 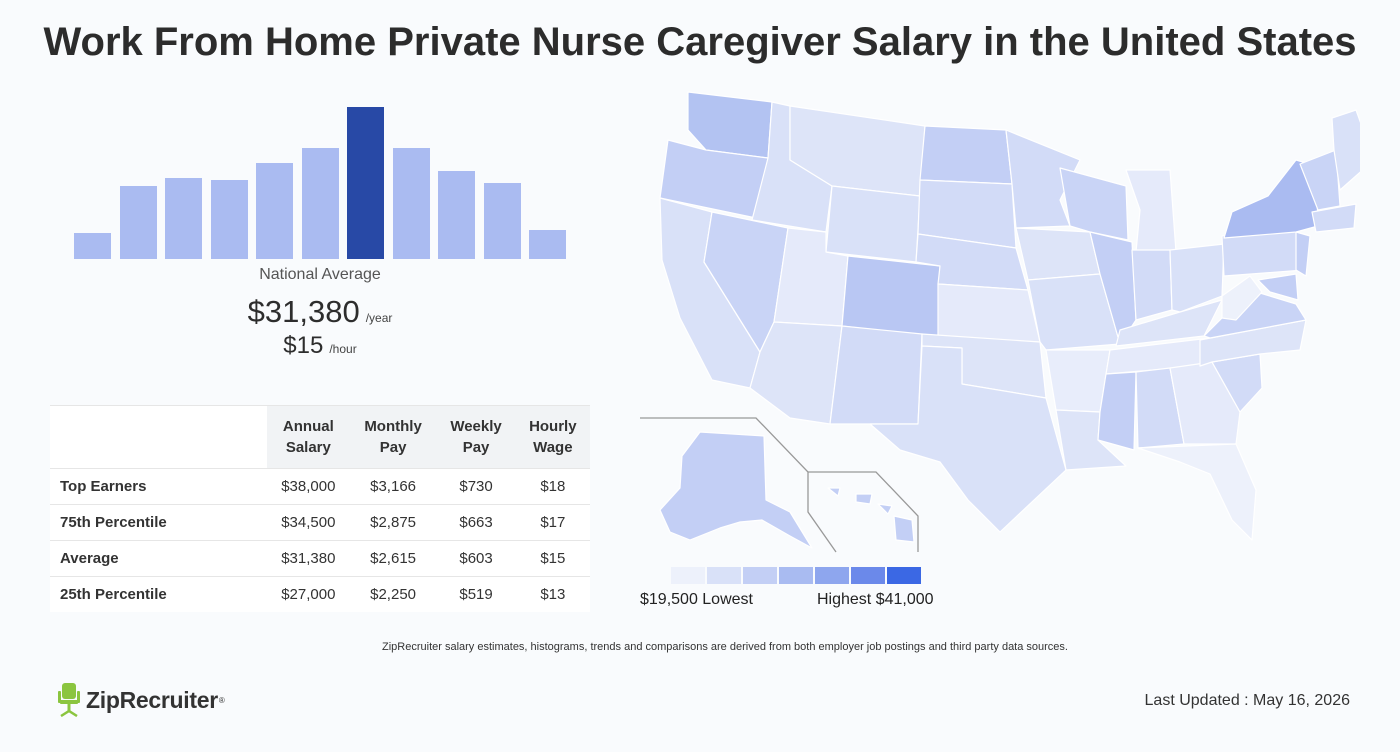 I want to click on cell-hourly: $17, so click(x=552, y=522).